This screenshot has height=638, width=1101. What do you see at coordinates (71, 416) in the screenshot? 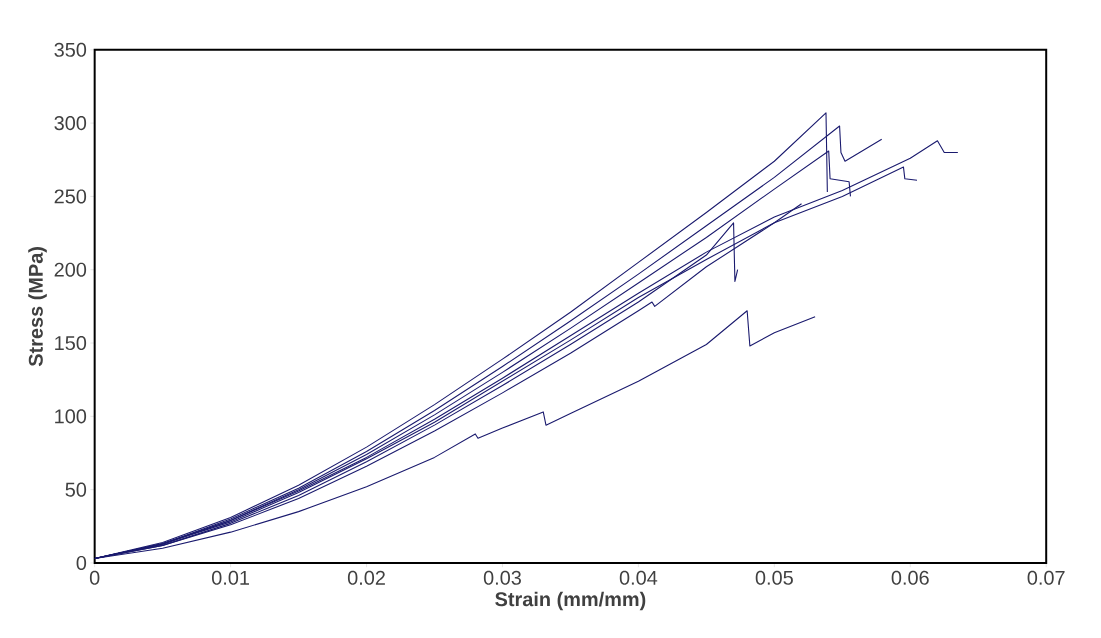
I see `y-tick-label: 100` at bounding box center [71, 416].